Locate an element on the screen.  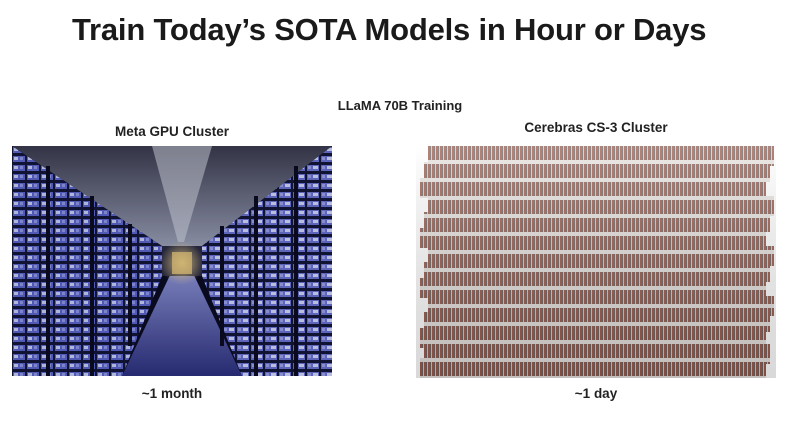
meta-cluster-label: Meta GPU Cluster is located at coordinates (172, 131).